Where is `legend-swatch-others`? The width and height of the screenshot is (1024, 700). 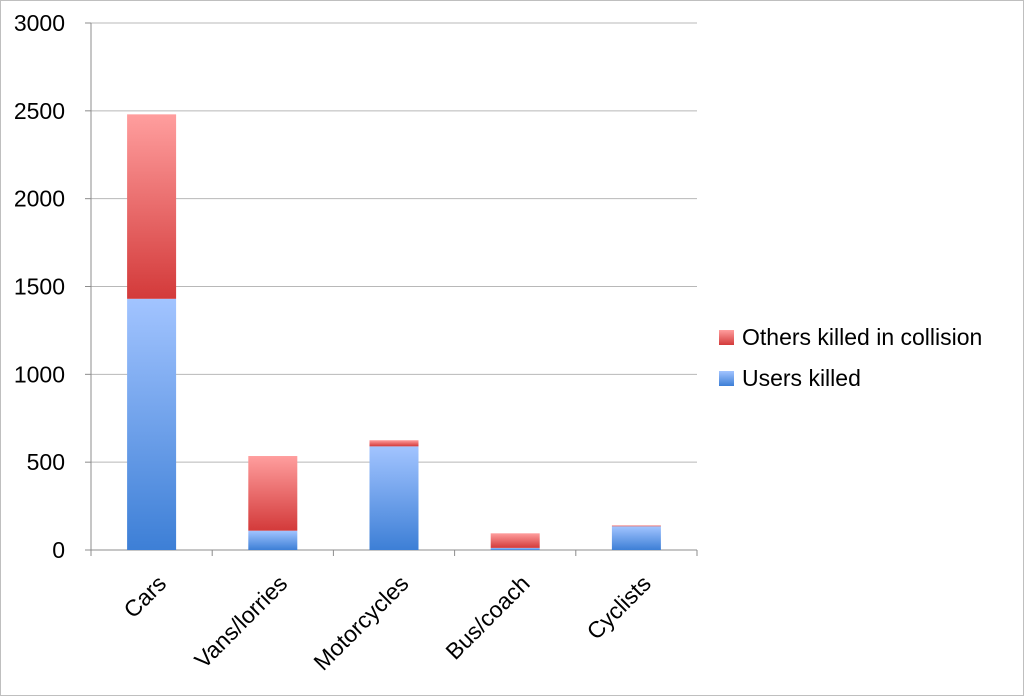 legend-swatch-others is located at coordinates (726, 337).